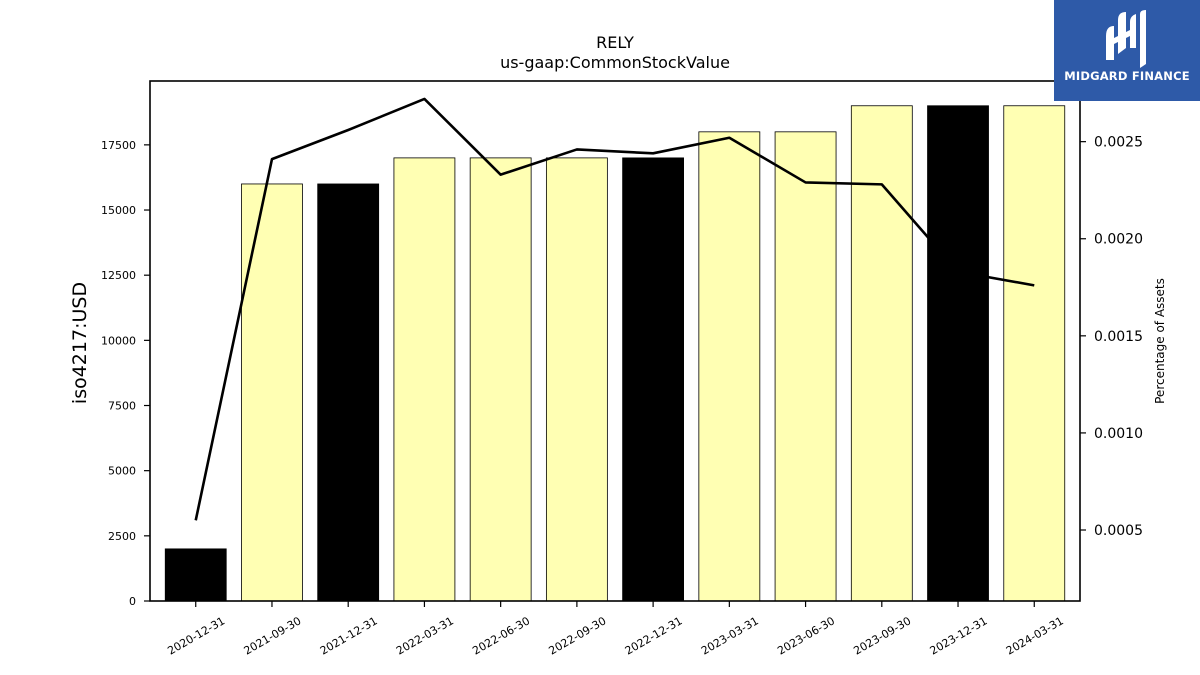  I want to click on x-tick-label: 2022-12-31, so click(654, 635).